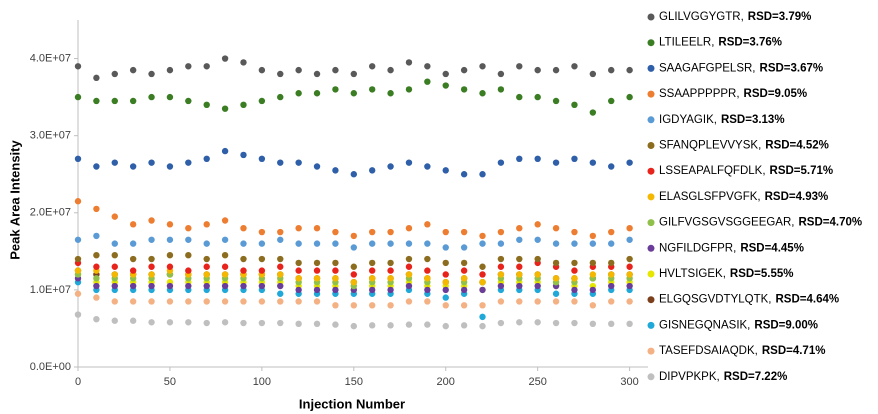 This screenshot has height=414, width=878. What do you see at coordinates (786, 325) in the screenshot?
I see `legend-rsd: RSD=9.00%` at bounding box center [786, 325].